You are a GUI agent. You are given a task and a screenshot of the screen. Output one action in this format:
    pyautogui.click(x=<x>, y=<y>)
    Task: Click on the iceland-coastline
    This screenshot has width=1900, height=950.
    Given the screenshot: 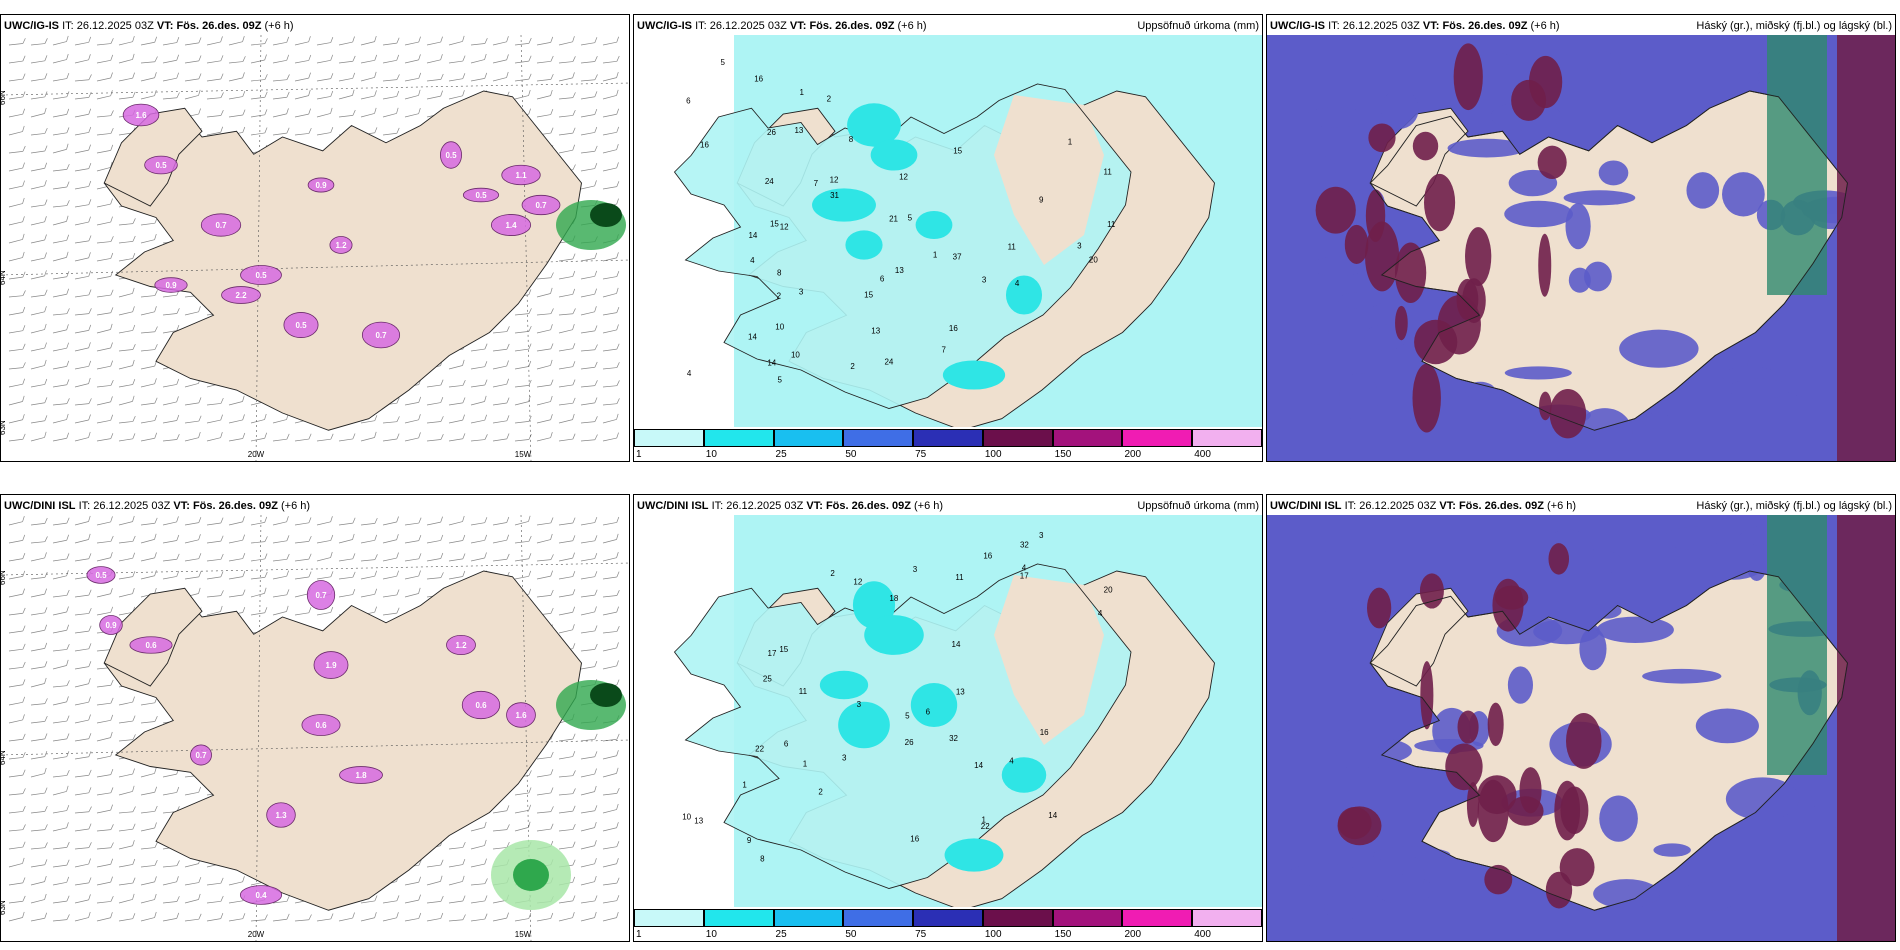 What is the action you would take?
    pyautogui.click(x=1608, y=260)
    